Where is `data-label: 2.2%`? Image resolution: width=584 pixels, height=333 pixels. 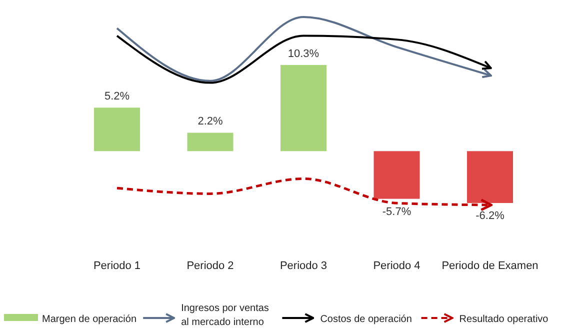 data-label: 2.2% is located at coordinates (210, 122).